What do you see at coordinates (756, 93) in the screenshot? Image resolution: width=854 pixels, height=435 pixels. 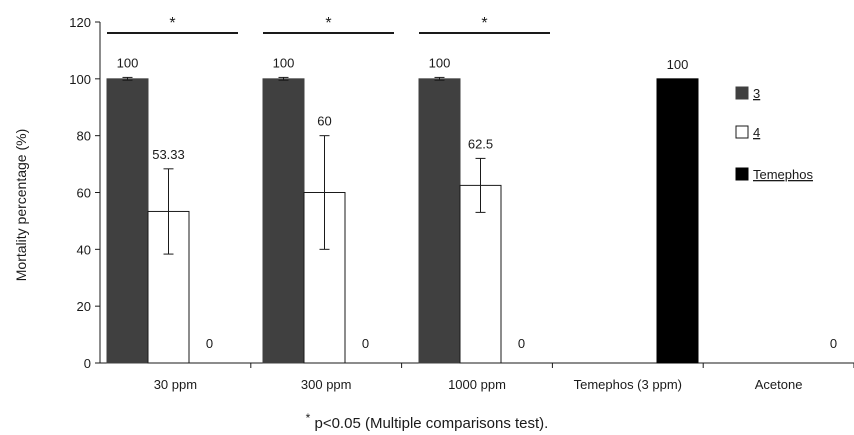 I see `legend-label: 3` at bounding box center [756, 93].